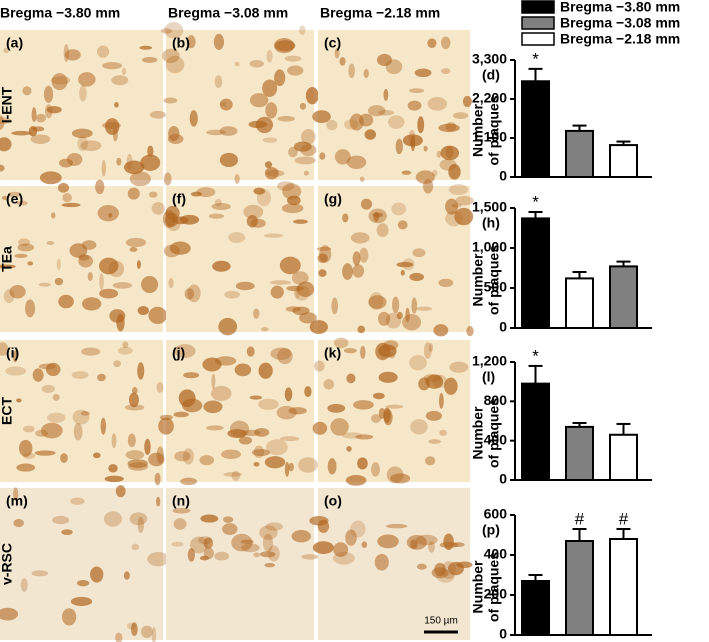 The image size is (709, 642). Describe the element at coordinates (394, 259) in the screenshot. I see `micrograph` at that location.